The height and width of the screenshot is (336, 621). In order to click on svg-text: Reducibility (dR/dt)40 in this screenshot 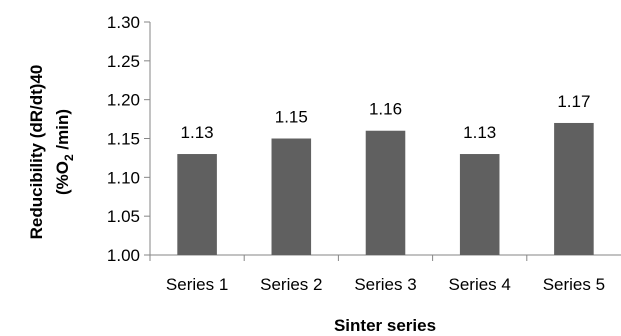, I will do `click(36, 152)`.